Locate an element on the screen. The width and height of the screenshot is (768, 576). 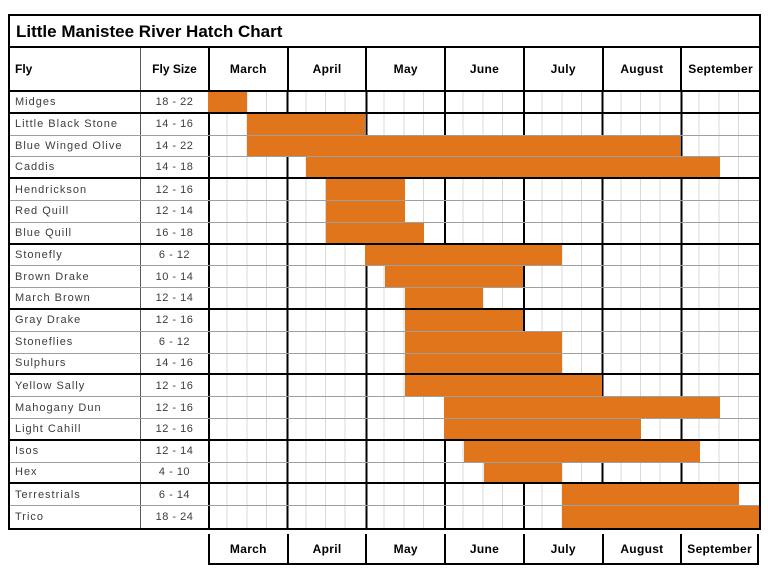
hatch-row: Brown Drake 10 - 14 is located at coordinates (384, 277).